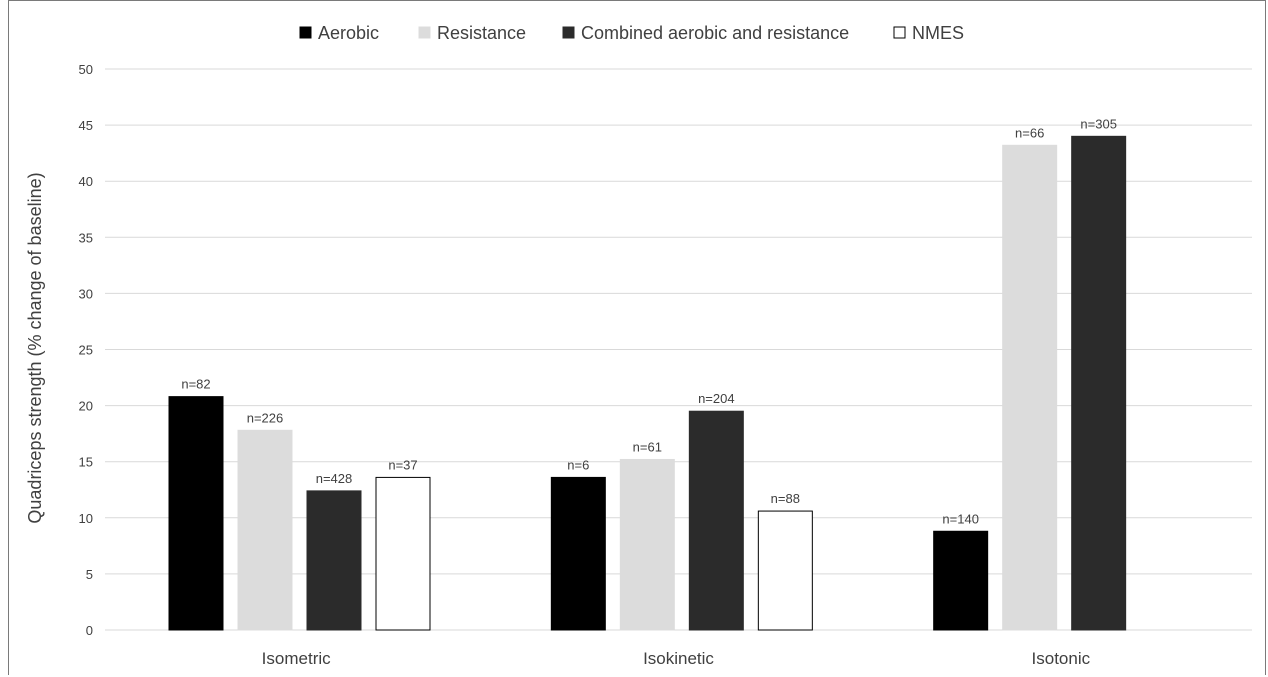 The height and width of the screenshot is (677, 1268). What do you see at coordinates (1061, 658) in the screenshot?
I see `category-label: Isotonic` at bounding box center [1061, 658].